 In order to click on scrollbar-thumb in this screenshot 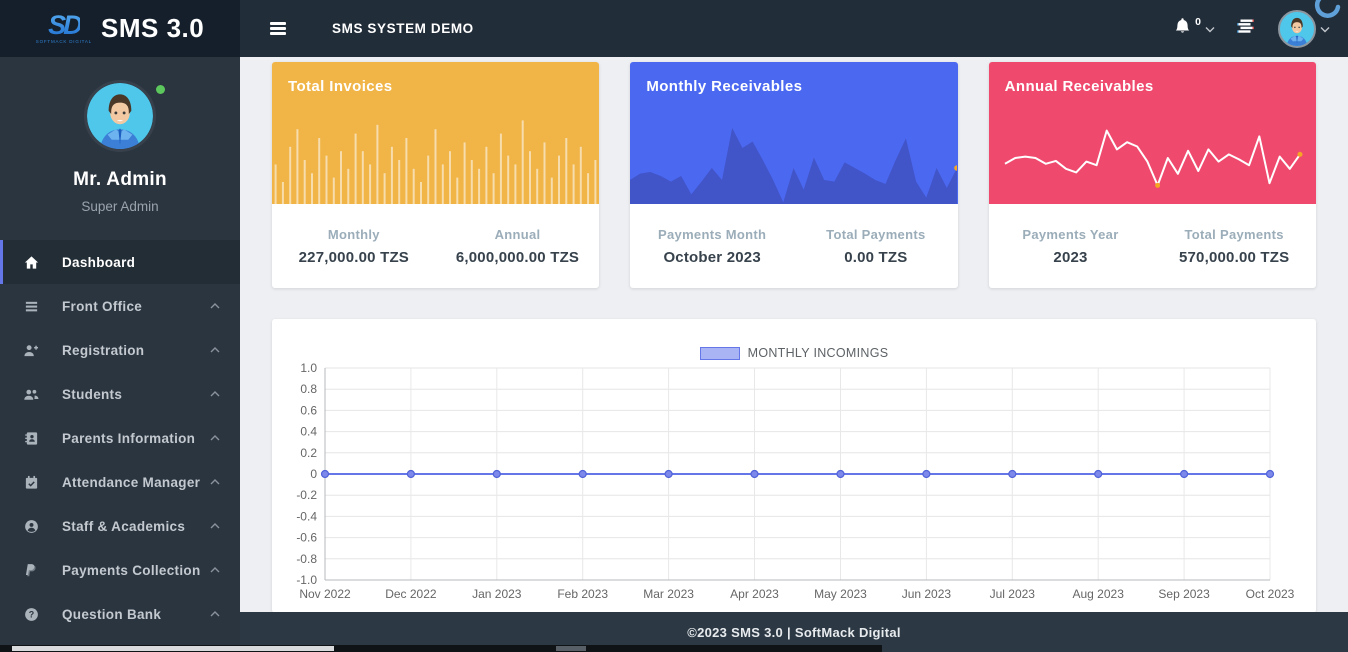, I will do `click(173, 648)`.